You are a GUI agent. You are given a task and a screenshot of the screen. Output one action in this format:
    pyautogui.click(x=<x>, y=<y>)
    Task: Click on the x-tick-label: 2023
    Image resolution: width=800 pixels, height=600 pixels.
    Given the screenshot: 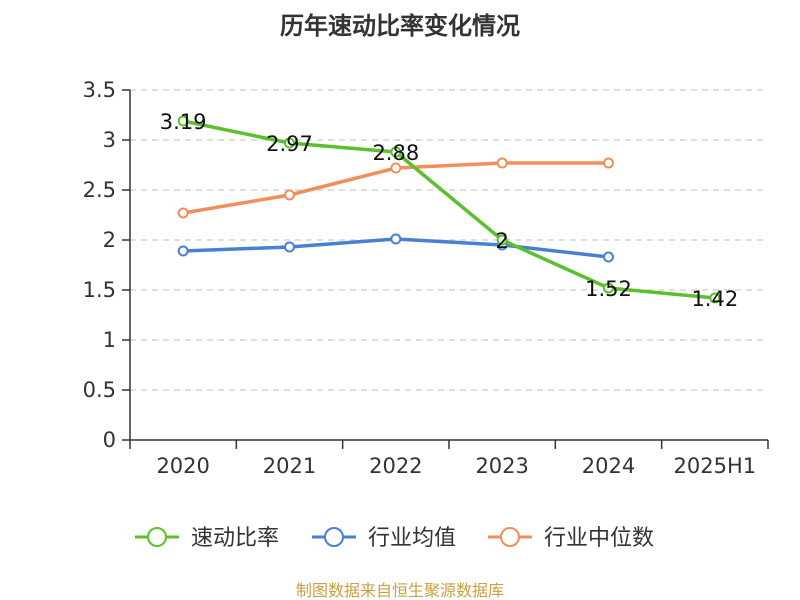 What is the action you would take?
    pyautogui.click(x=501, y=466)
    